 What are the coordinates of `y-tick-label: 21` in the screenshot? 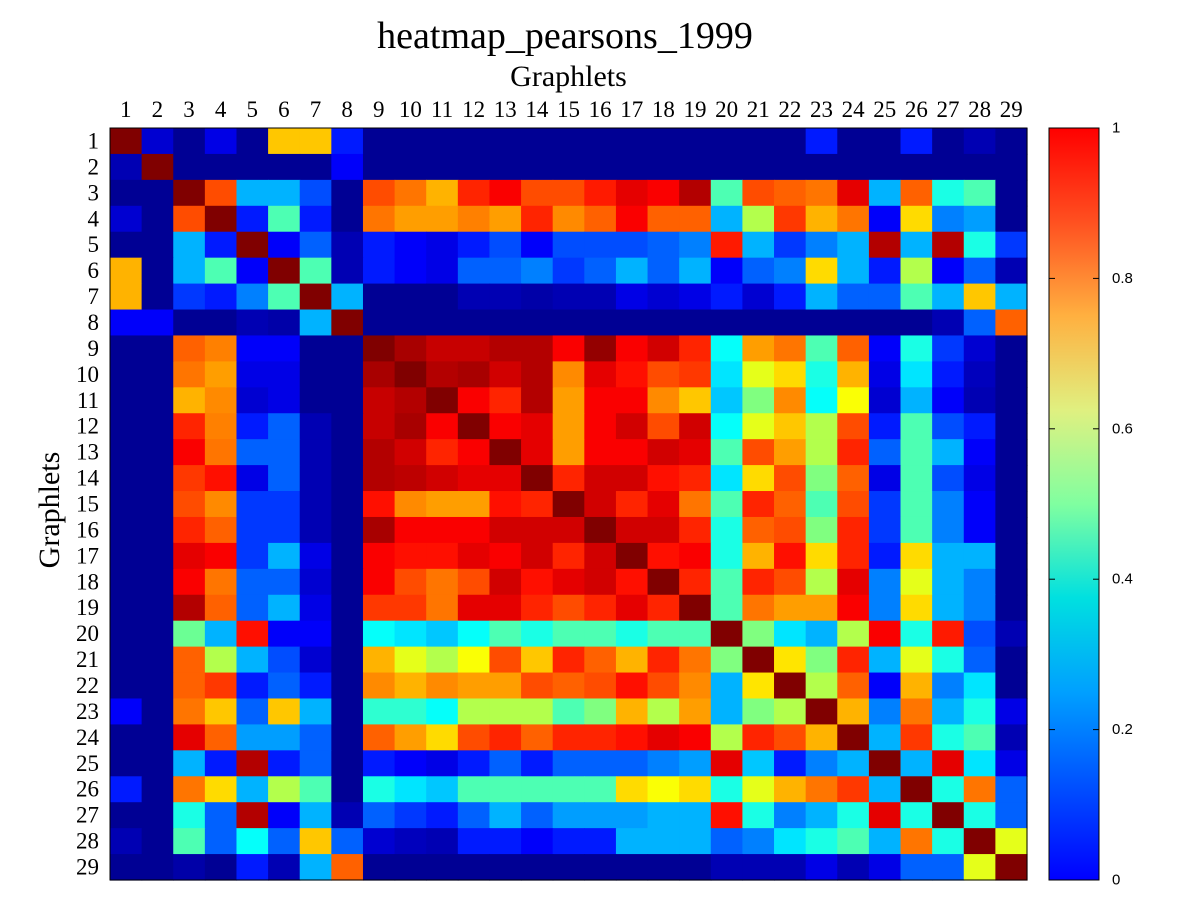 It's located at (87, 659).